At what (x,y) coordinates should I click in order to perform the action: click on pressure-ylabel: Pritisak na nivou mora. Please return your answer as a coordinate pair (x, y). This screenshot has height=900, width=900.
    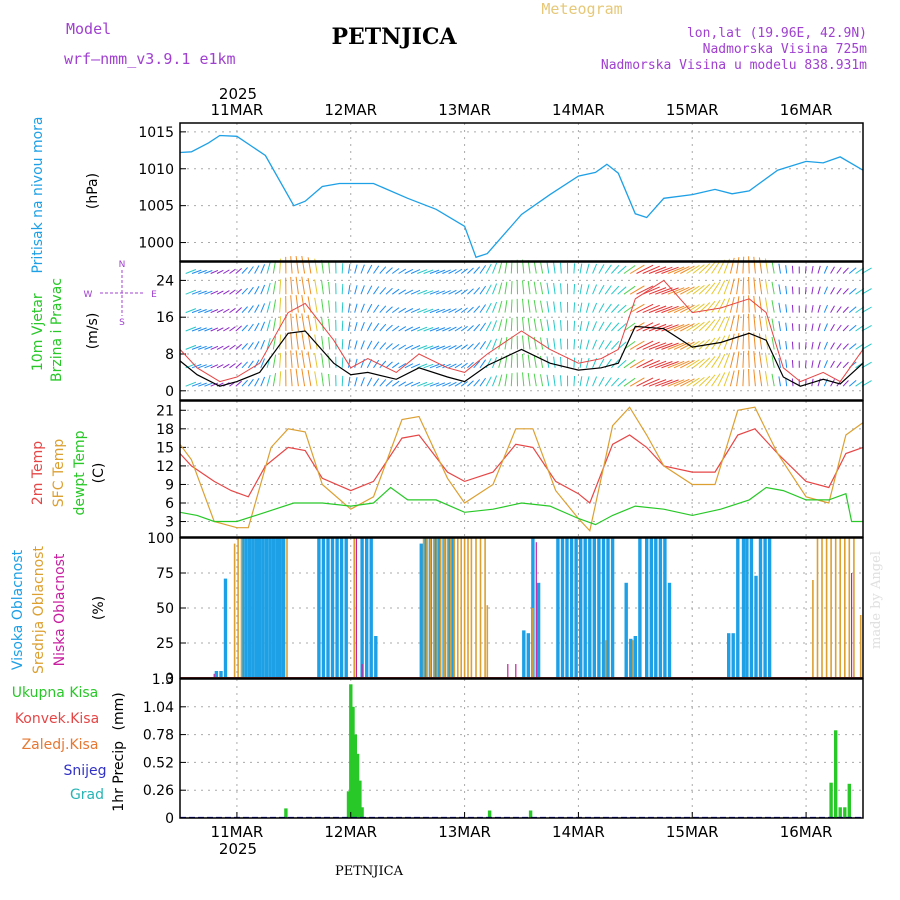
    Looking at the image, I should click on (38, 194).